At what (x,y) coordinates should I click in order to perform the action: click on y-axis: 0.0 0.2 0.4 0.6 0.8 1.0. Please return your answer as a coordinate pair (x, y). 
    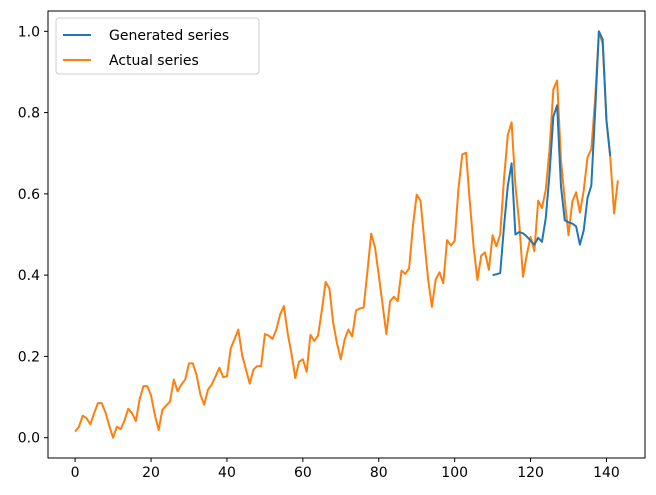
    Looking at the image, I should click on (33, 235).